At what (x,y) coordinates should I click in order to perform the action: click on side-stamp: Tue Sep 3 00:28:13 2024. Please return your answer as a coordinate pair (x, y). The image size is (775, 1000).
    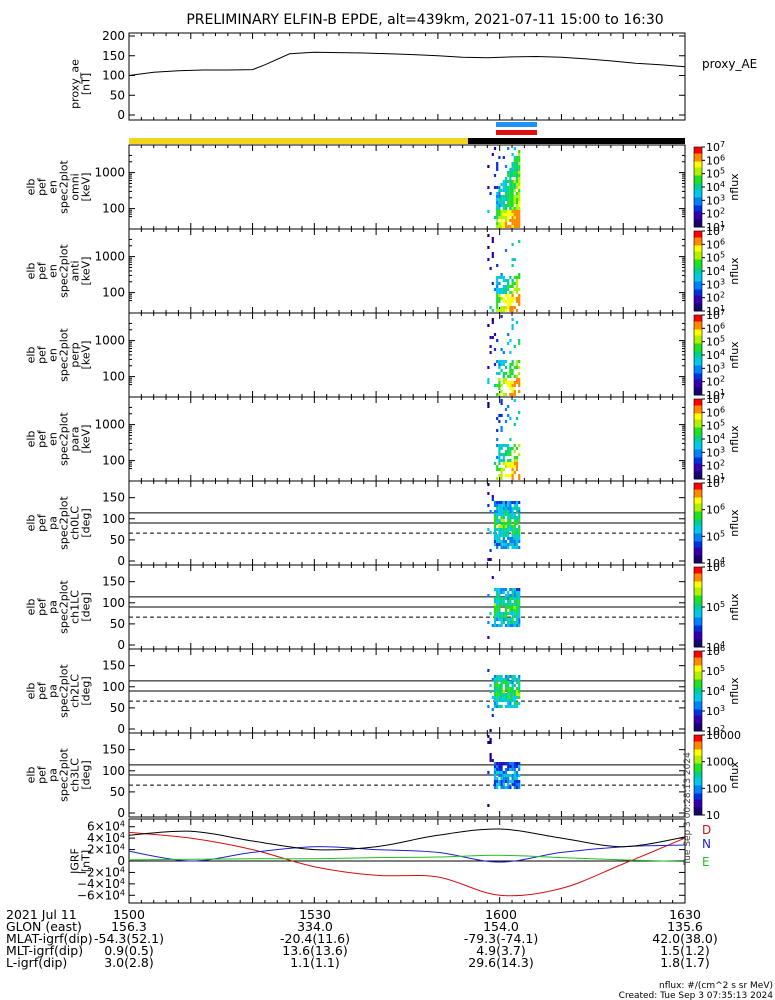
    Looking at the image, I should click on (688, 809).